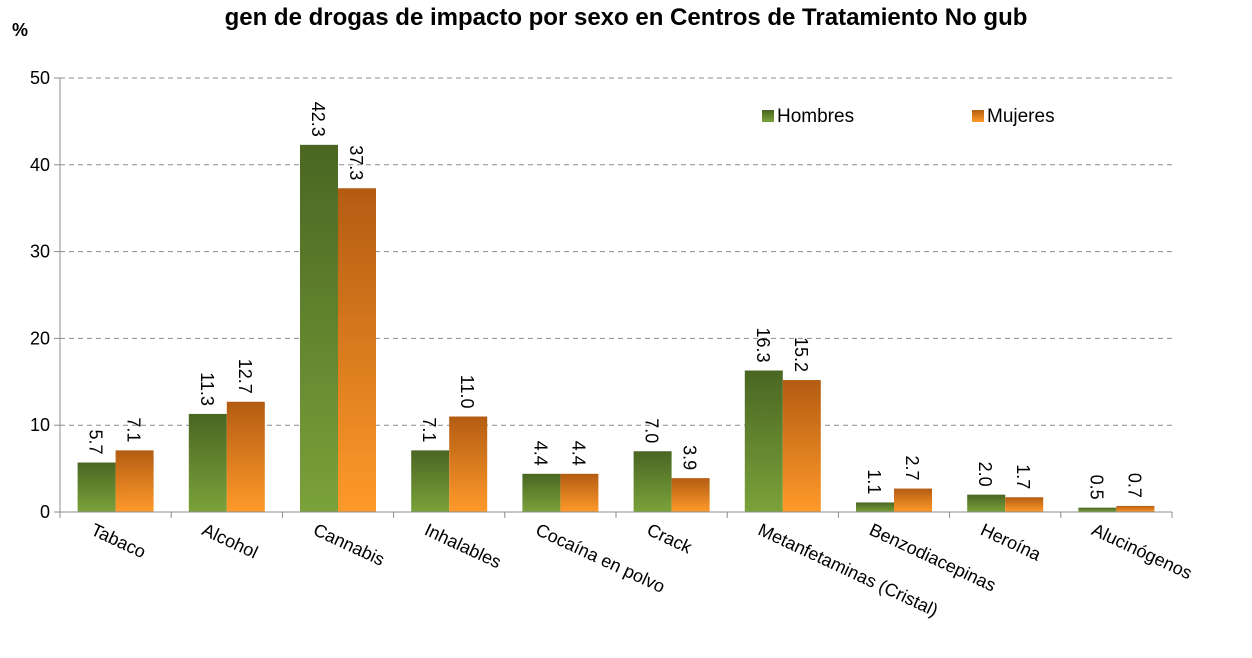 Image resolution: width=1252 pixels, height=658 pixels. I want to click on y-tick-label: 30, so click(40, 252).